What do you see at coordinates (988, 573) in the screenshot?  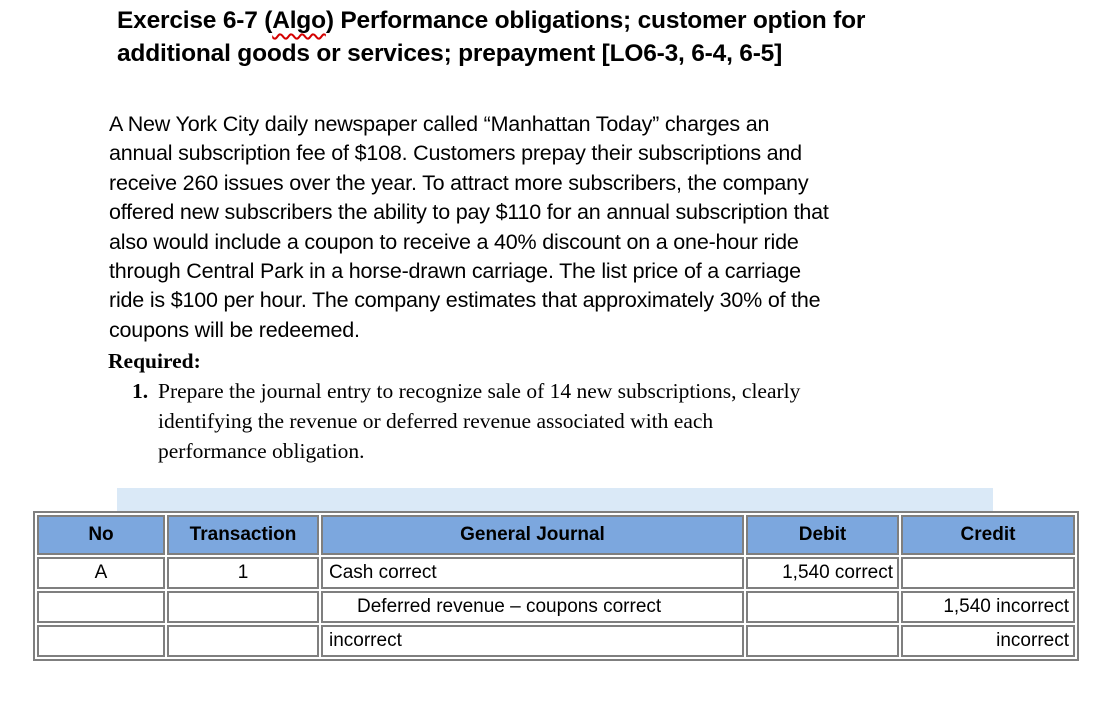 I see `cell-credit` at bounding box center [988, 573].